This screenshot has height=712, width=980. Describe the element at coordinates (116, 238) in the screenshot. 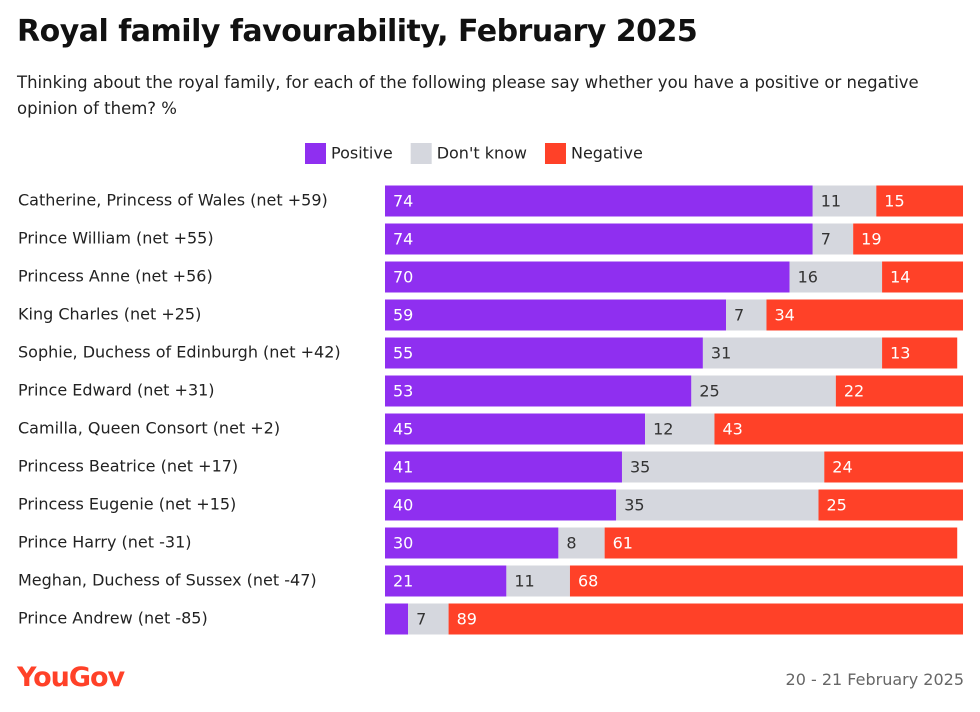

I see `y-tick-label: Prince William (net +55)` at that location.